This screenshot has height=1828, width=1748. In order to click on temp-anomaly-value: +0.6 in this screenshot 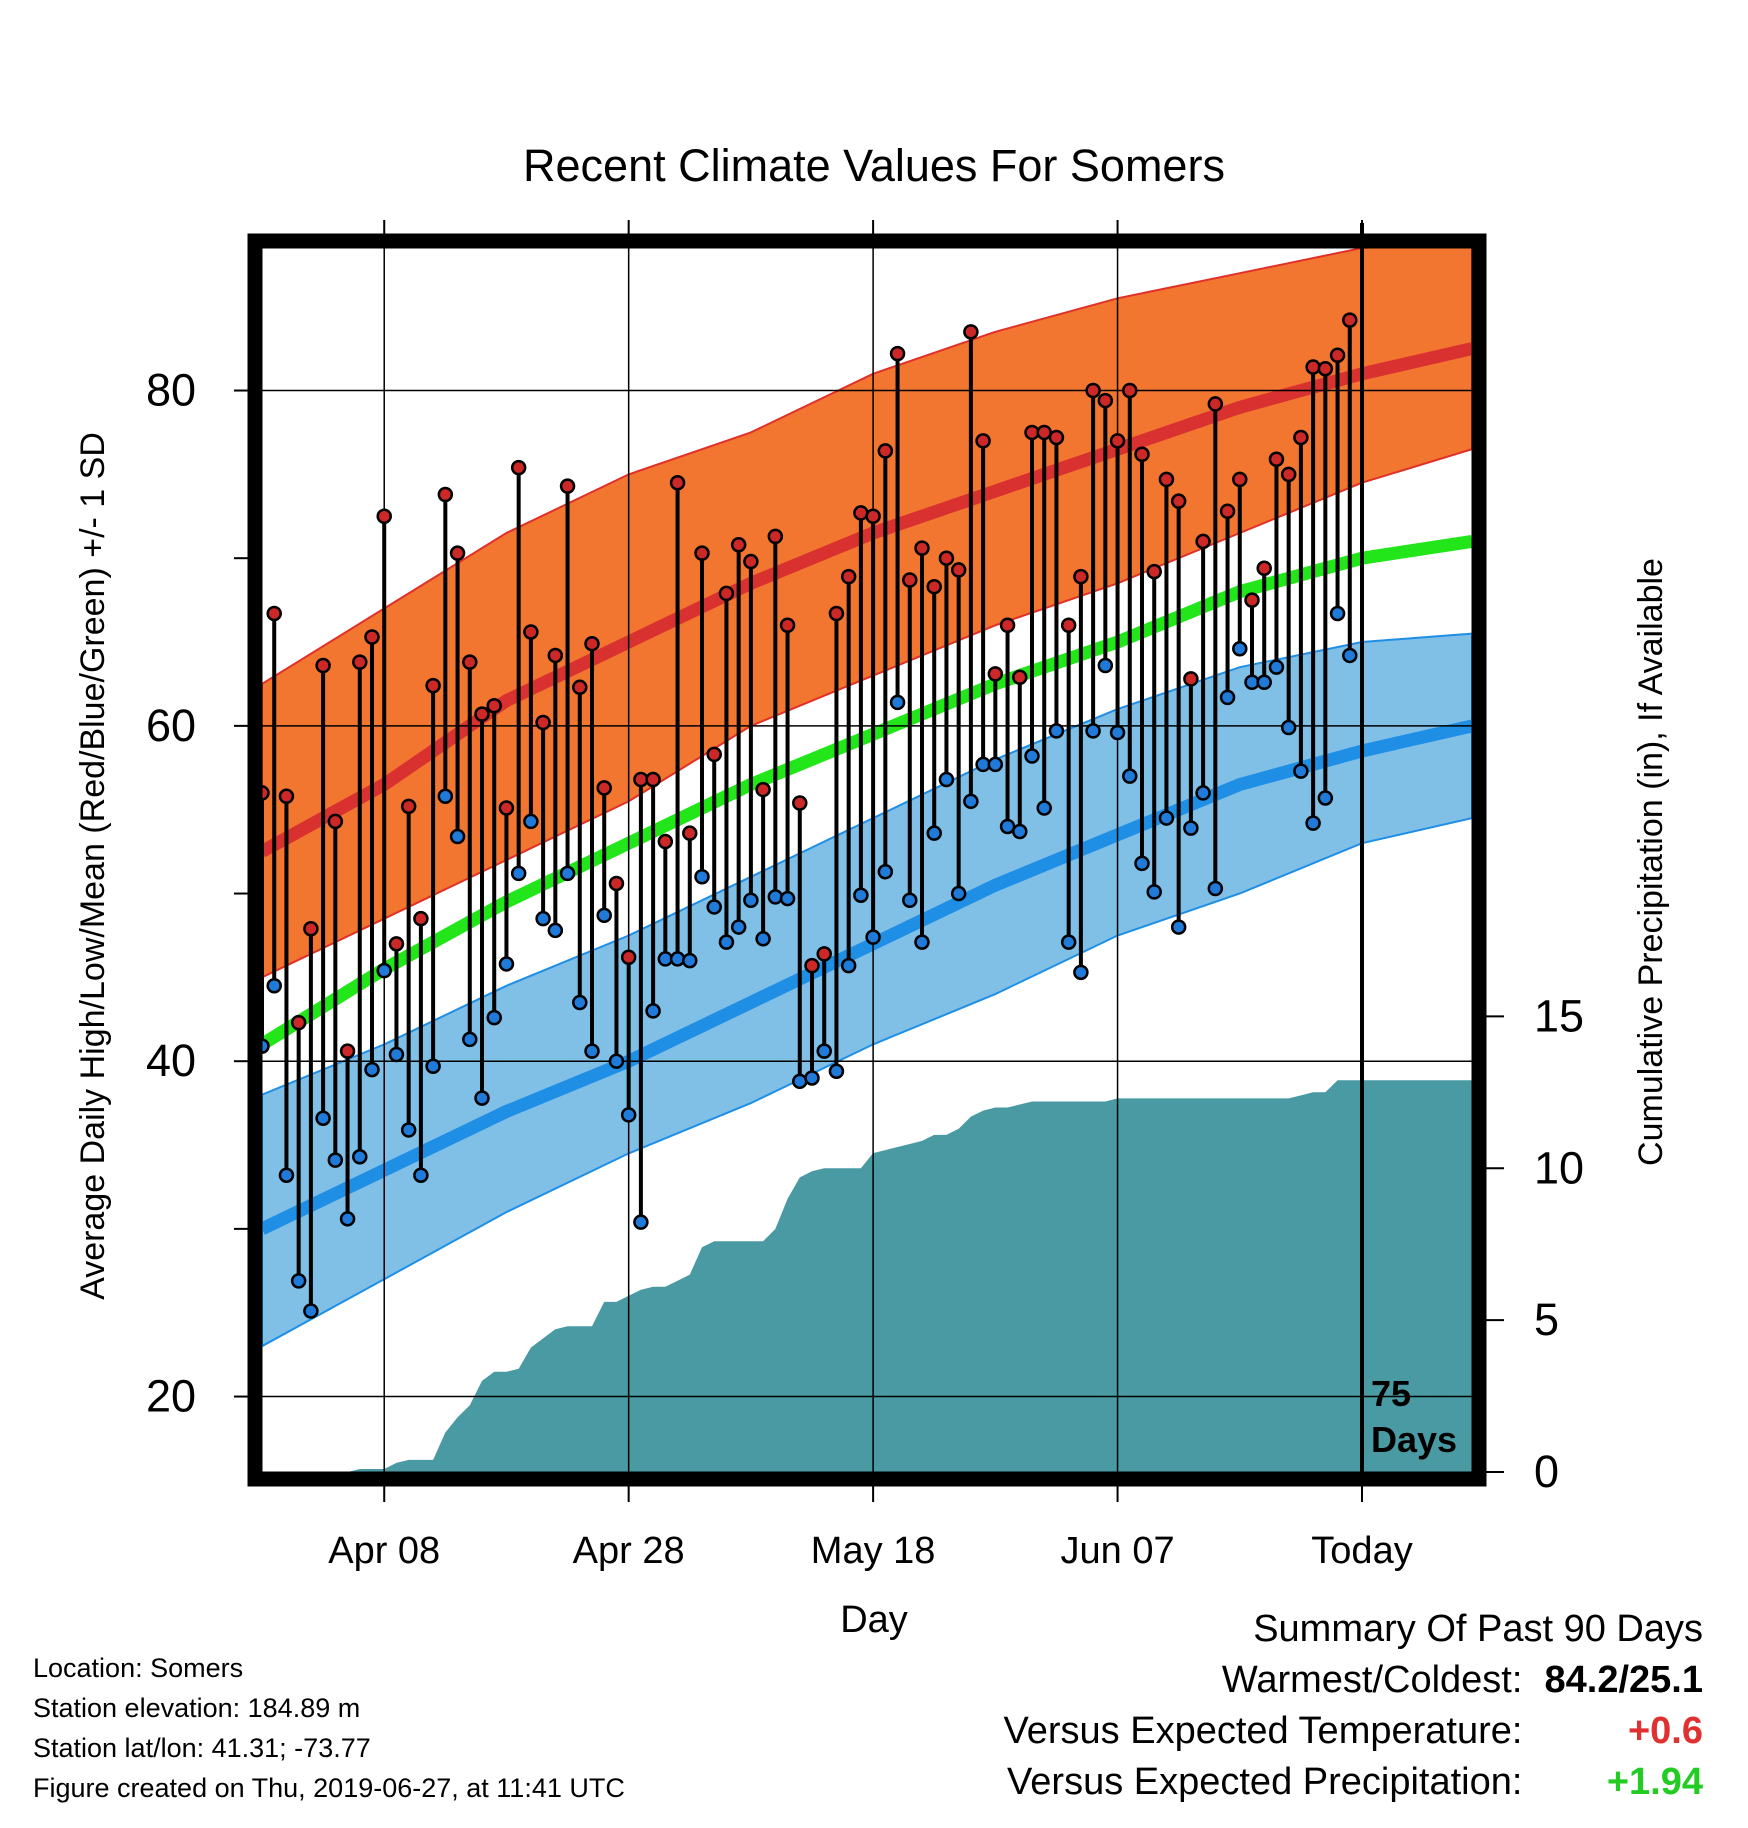, I will do `click(1665, 1731)`.